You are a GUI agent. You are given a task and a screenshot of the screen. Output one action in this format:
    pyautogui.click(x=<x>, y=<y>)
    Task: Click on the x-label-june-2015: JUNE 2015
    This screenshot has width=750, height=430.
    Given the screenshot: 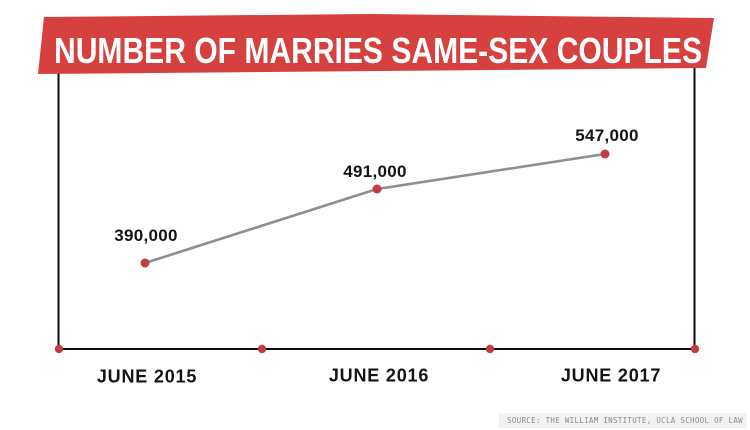 What is the action you would take?
    pyautogui.click(x=147, y=376)
    